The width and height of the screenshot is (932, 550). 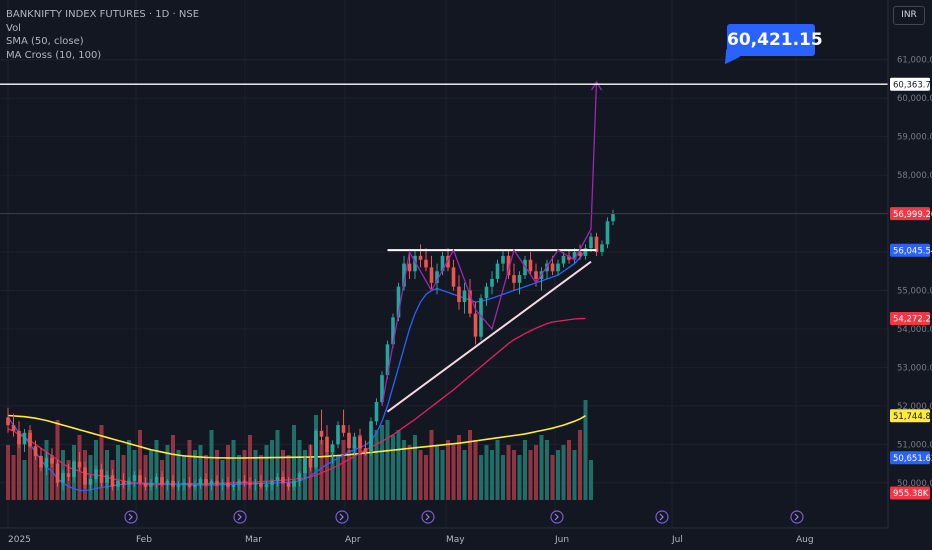 I want to click on indicator-ma-cross: MA Cross (10, 100), so click(x=54, y=55).